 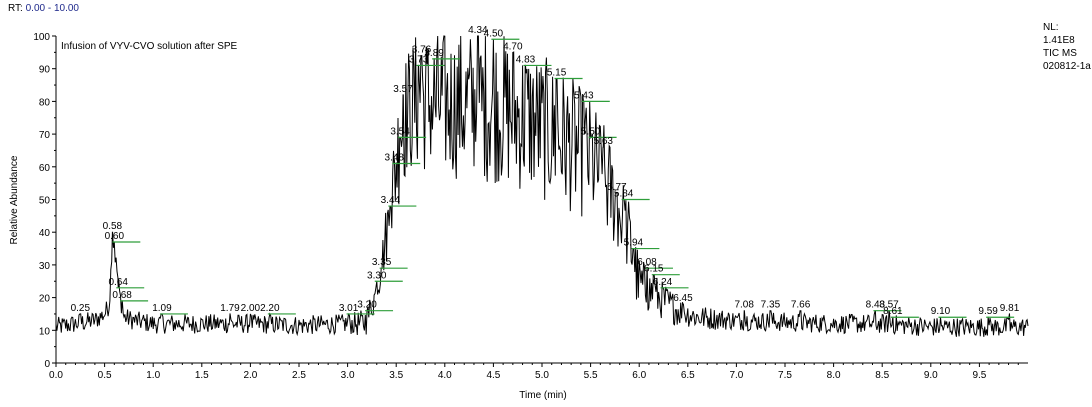 What do you see at coordinates (15, 8) in the screenshot?
I see `rt-label: RT:` at bounding box center [15, 8].